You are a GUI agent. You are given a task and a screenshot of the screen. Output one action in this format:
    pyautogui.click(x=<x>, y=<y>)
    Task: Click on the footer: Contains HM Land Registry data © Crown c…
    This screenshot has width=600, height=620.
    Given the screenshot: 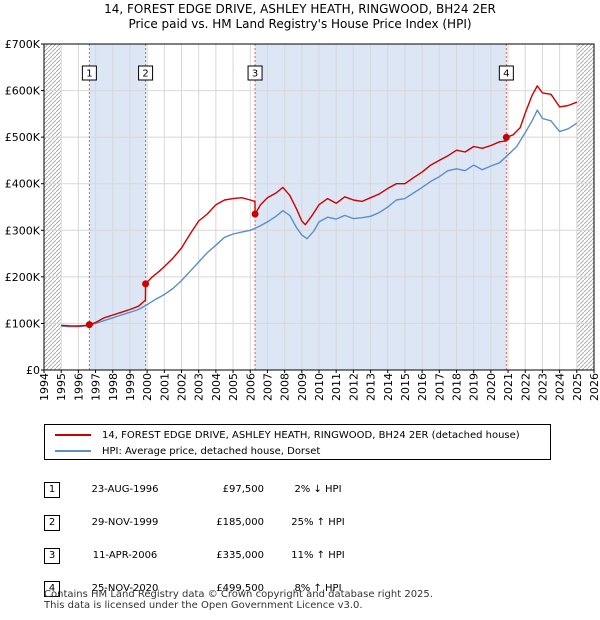 What is the action you would take?
    pyautogui.click(x=238, y=600)
    